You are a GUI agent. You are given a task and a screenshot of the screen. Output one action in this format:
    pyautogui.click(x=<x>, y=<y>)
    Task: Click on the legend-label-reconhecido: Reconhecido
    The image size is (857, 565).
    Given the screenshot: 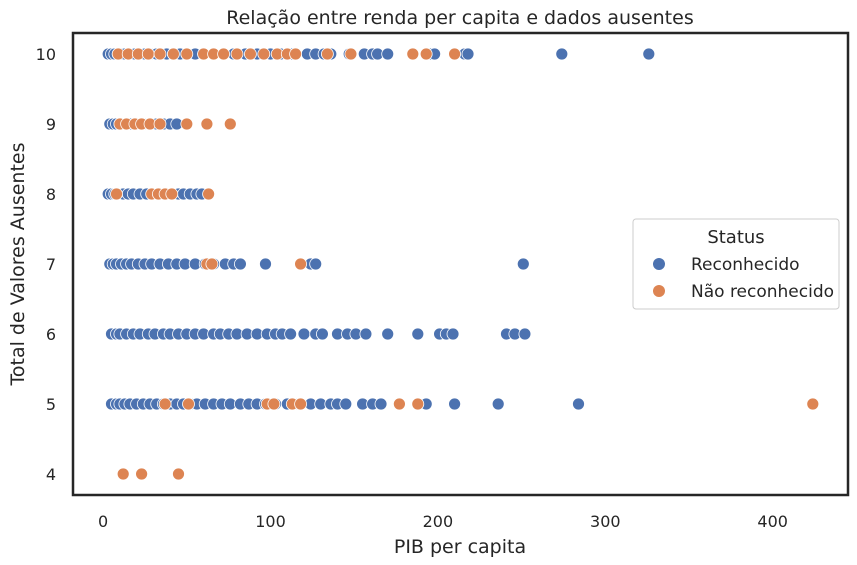 What is the action you would take?
    pyautogui.click(x=745, y=265)
    